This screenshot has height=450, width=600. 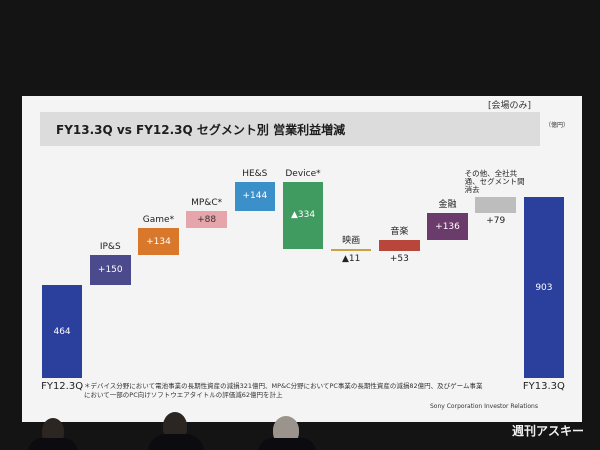 What do you see at coordinates (557, 125) in the screenshot?
I see `unit: （億円）` at bounding box center [557, 125].